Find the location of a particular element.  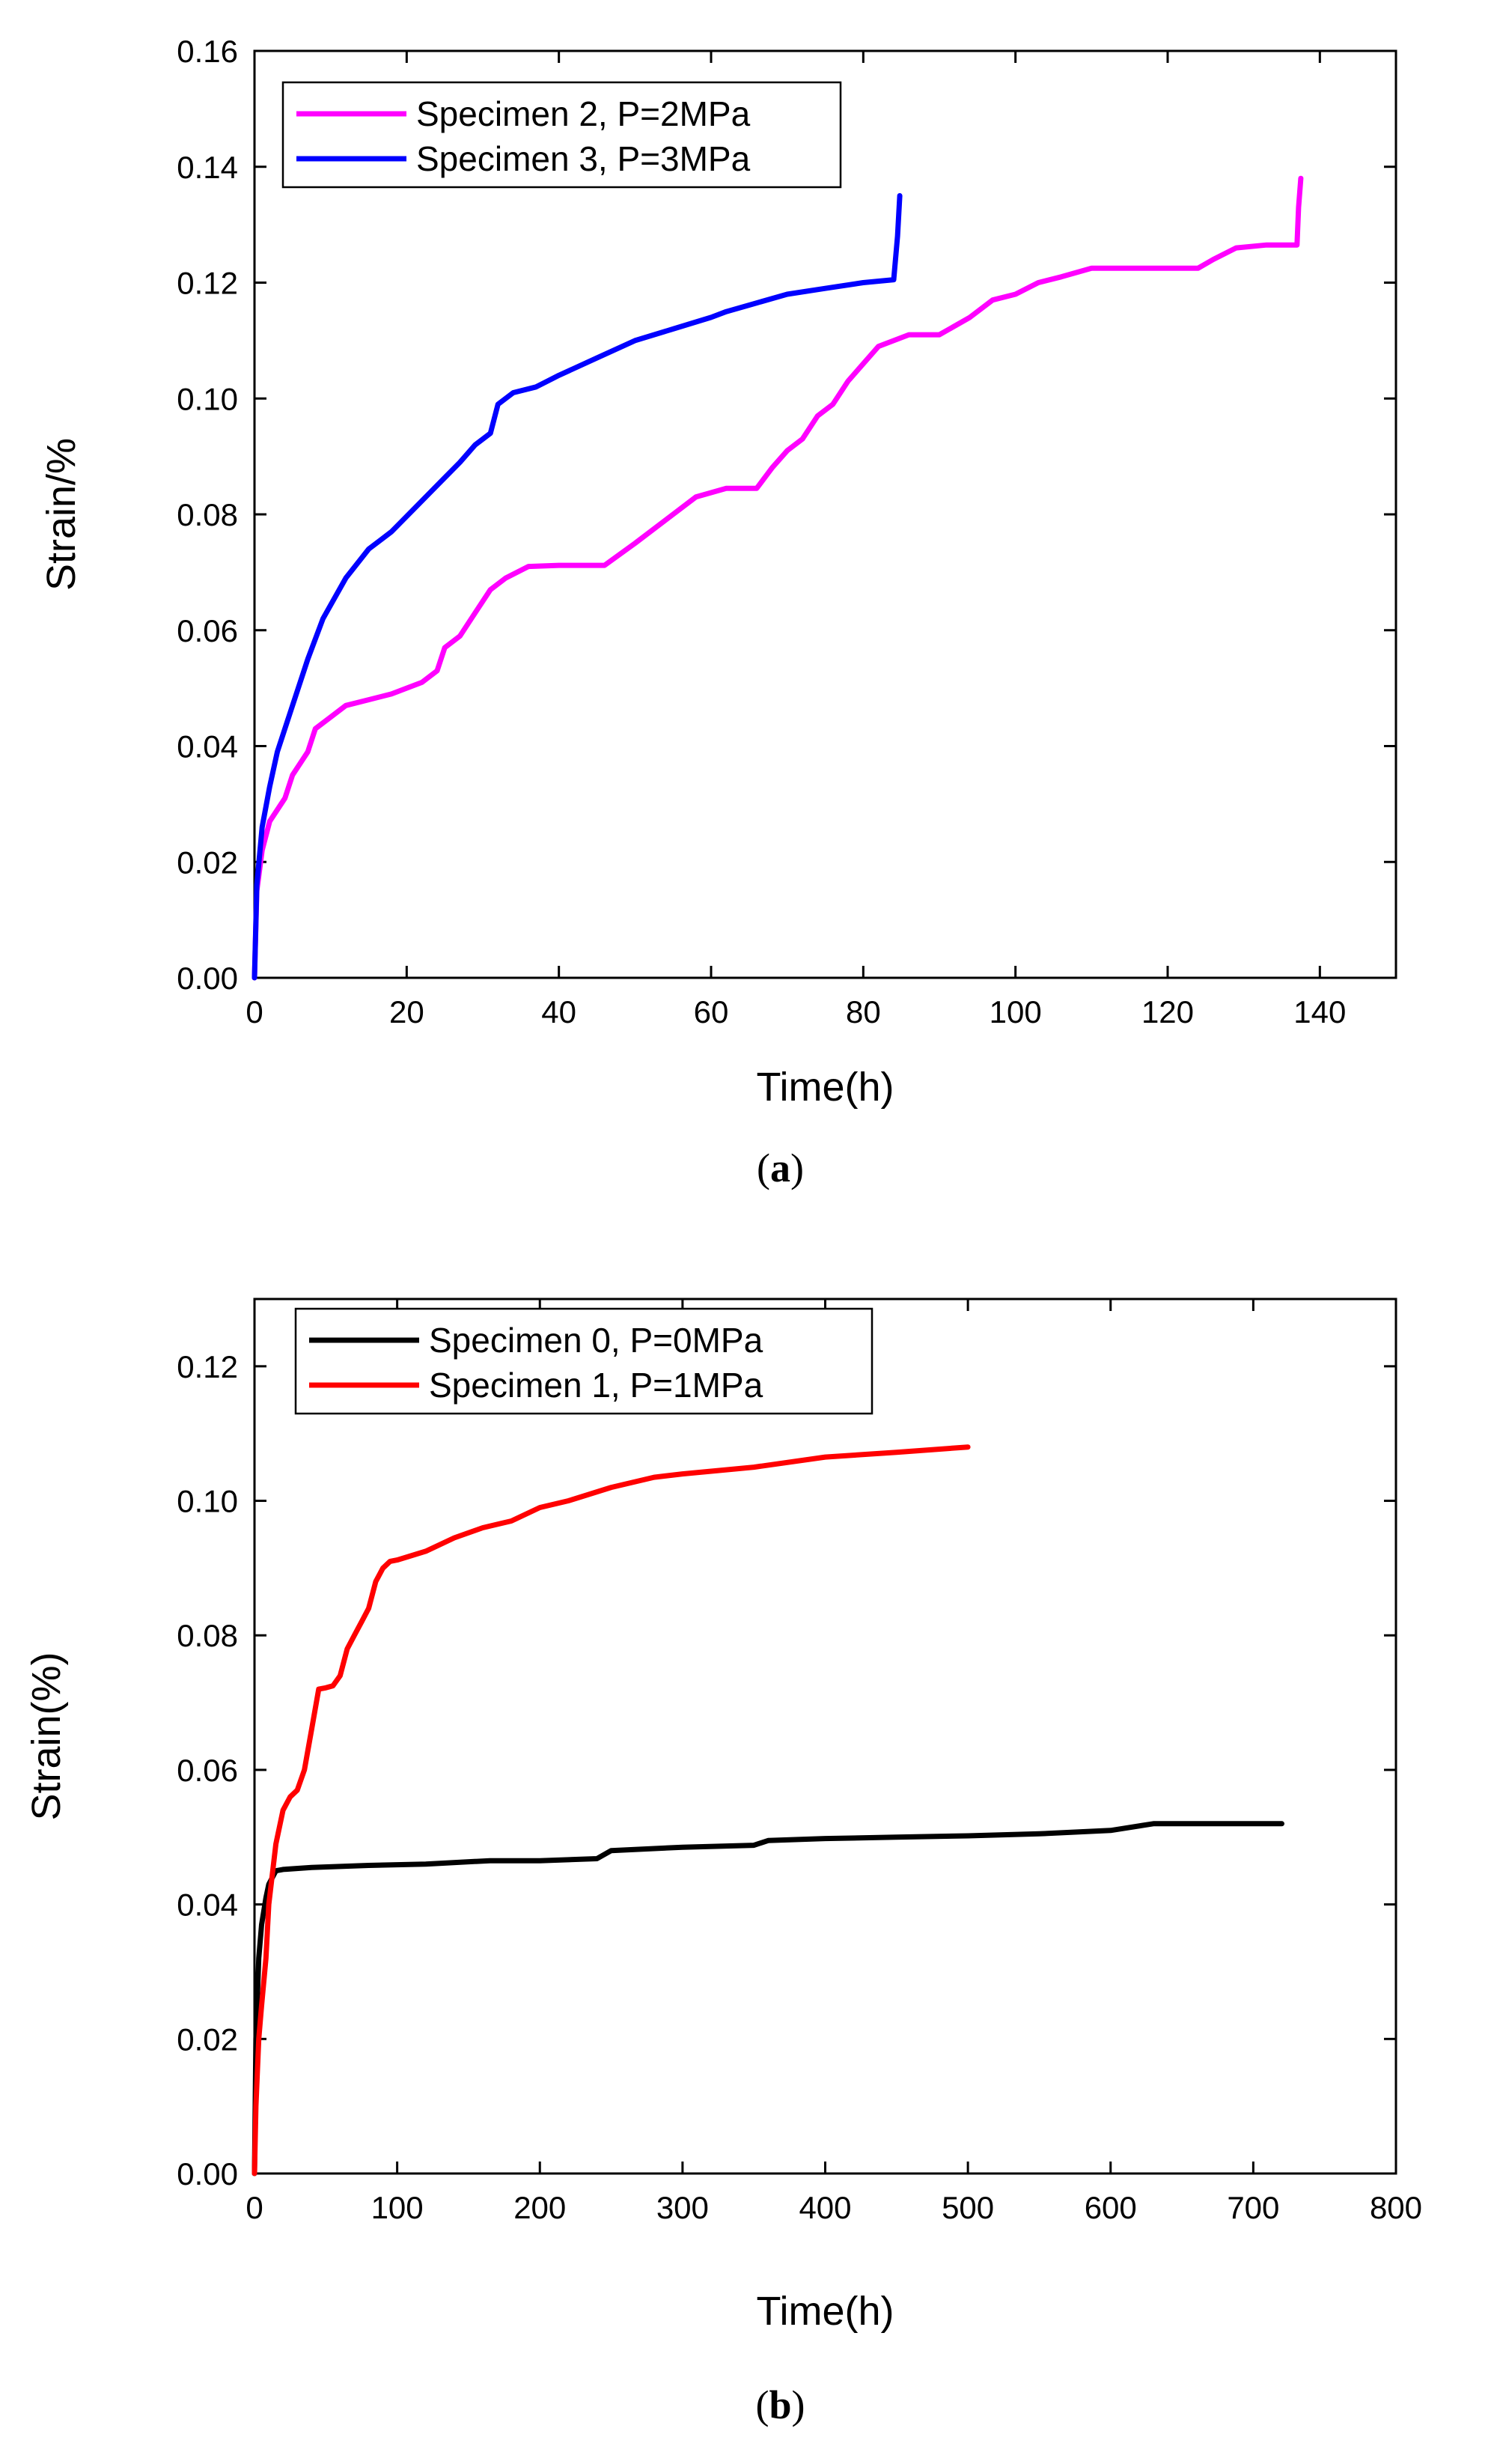

chart1-x-tick-label: 60 is located at coordinates (712, 1011).